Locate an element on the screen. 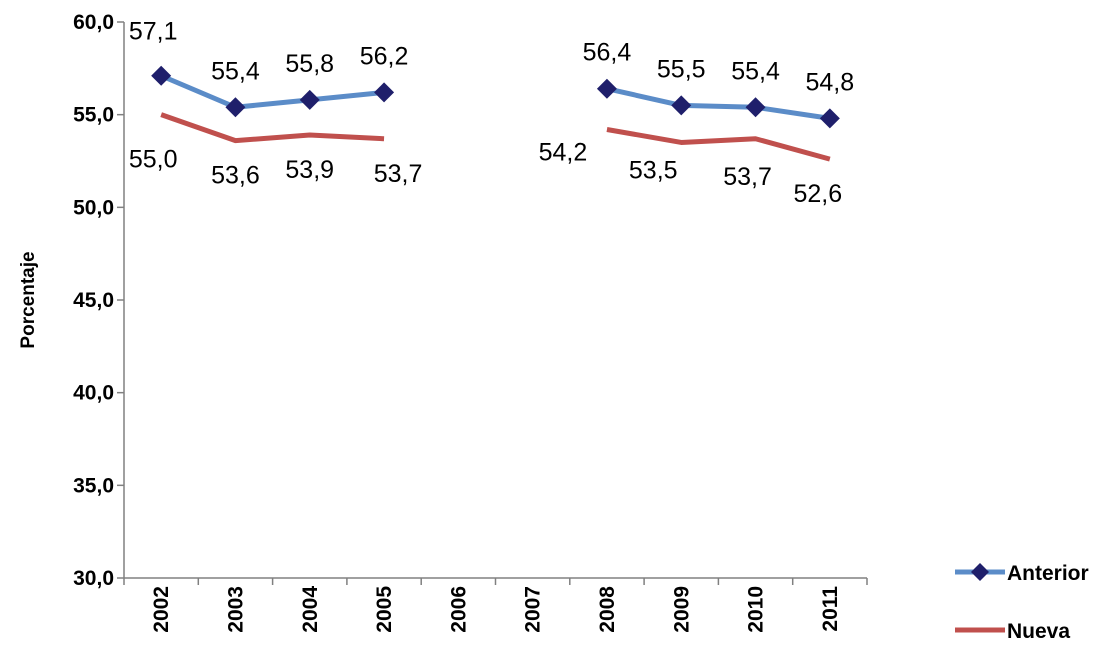 The height and width of the screenshot is (659, 1108). legend-item-anterior: Anterior is located at coordinates (1022, 573).